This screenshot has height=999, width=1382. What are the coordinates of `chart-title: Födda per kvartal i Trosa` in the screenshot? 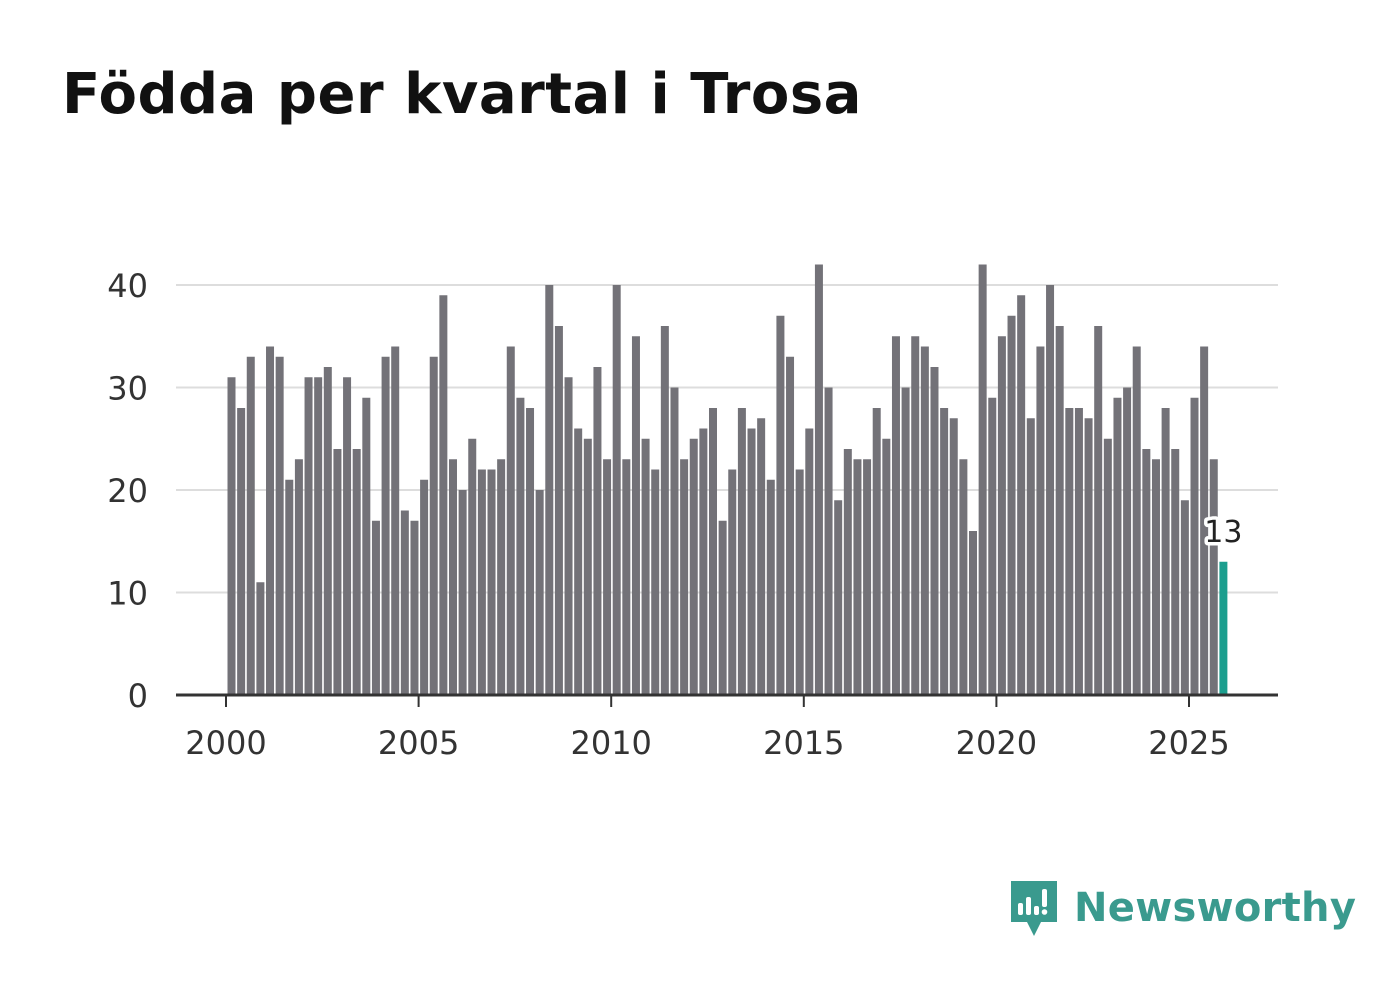 It's located at (462, 94).